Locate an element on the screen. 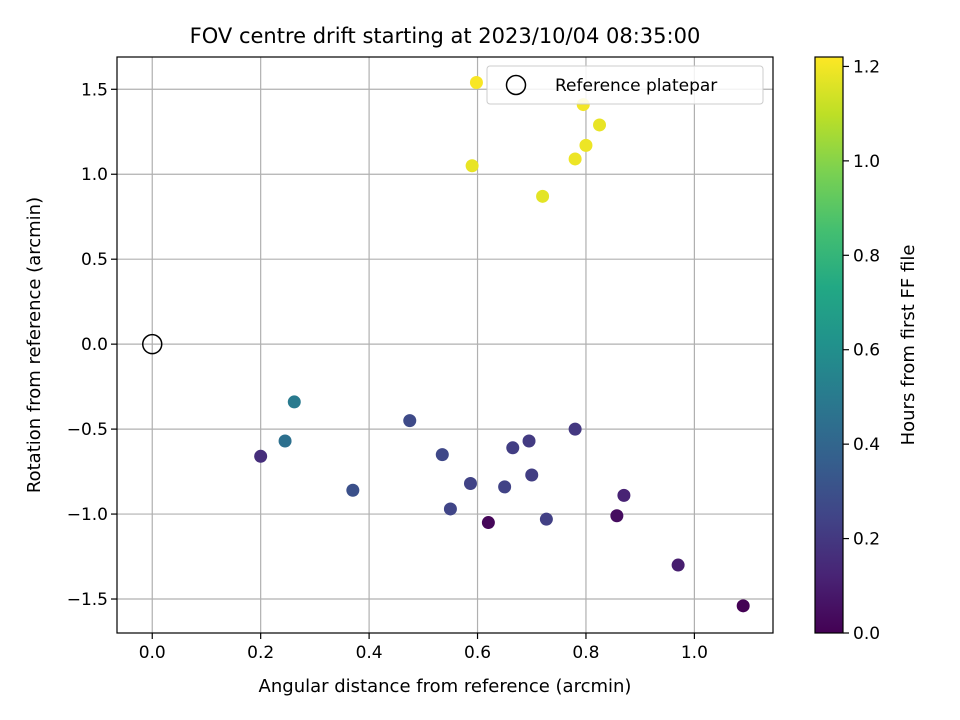 The image size is (960, 720). colorbar-tick-label: 0.6 is located at coordinates (866, 351).